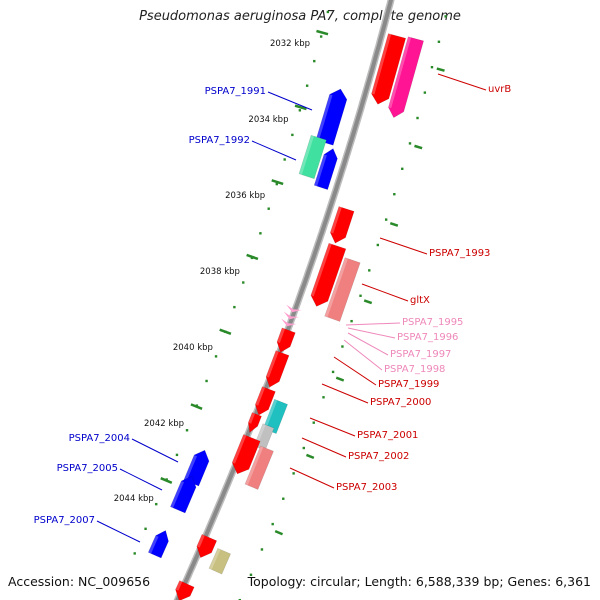  Describe the element at coordinates (220, 272) in the screenshot. I see `tick-label: 2038 kbp` at that location.